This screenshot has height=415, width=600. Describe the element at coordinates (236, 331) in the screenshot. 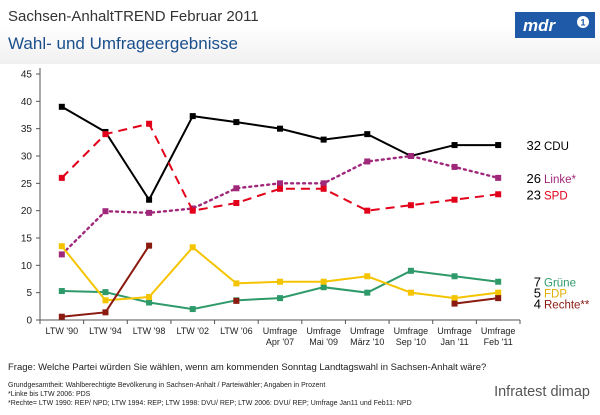

I see `x-tick-label: LTW '06` at that location.